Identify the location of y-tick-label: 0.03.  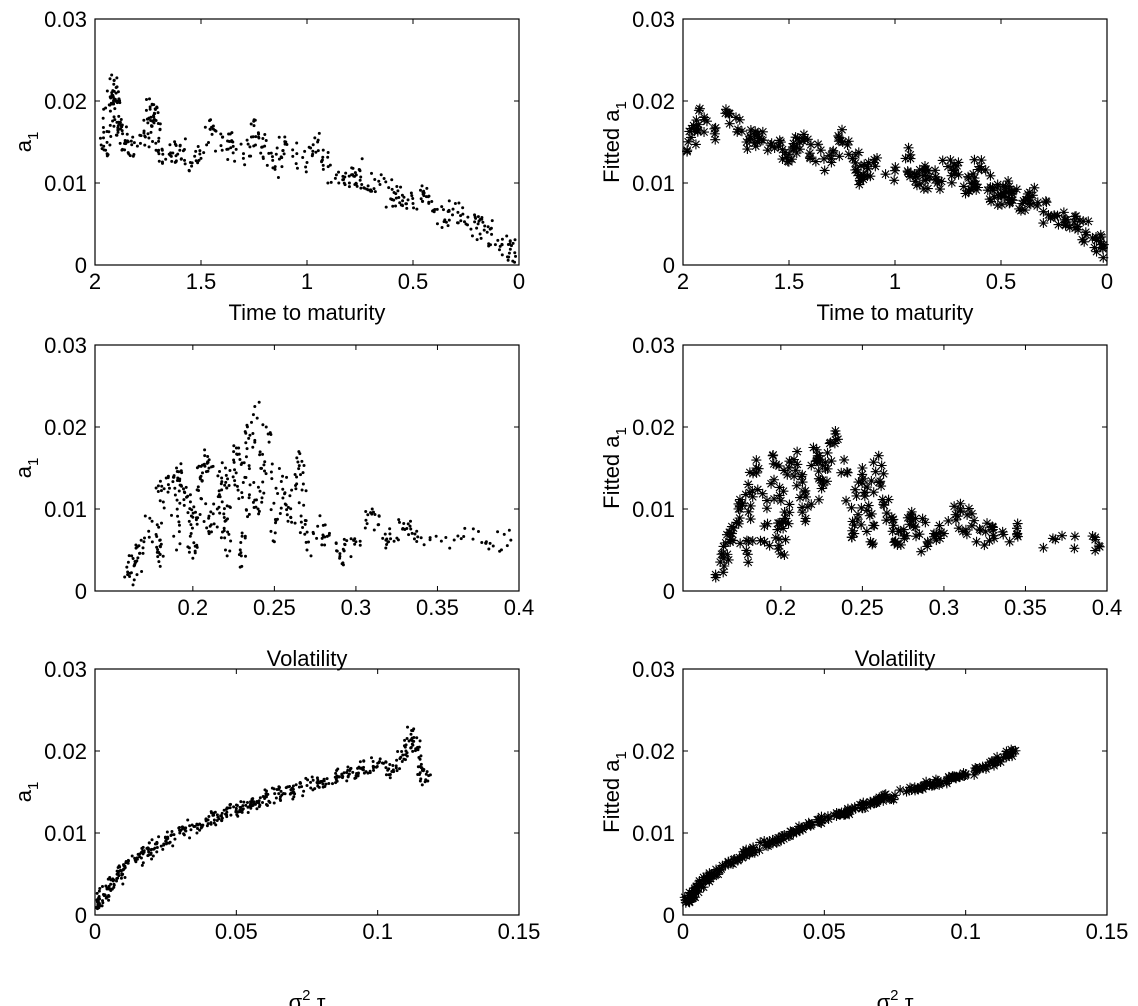
(653, 669).